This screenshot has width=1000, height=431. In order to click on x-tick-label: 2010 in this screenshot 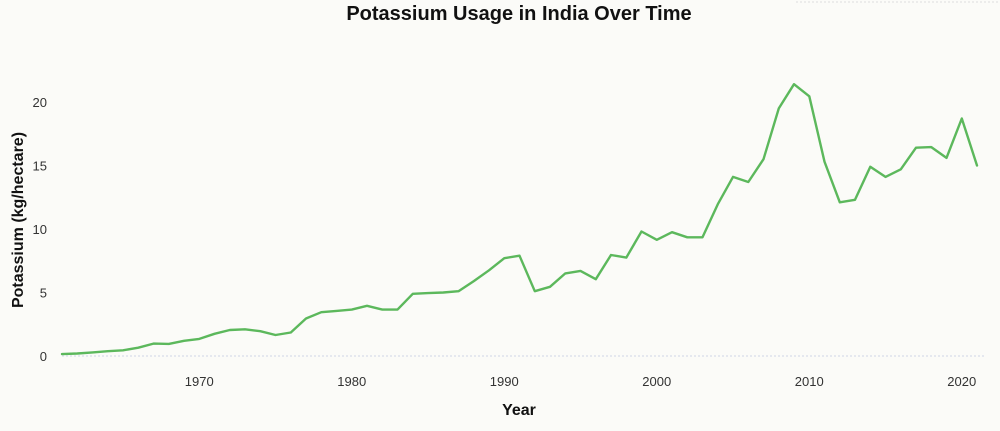, I will do `click(809, 381)`.